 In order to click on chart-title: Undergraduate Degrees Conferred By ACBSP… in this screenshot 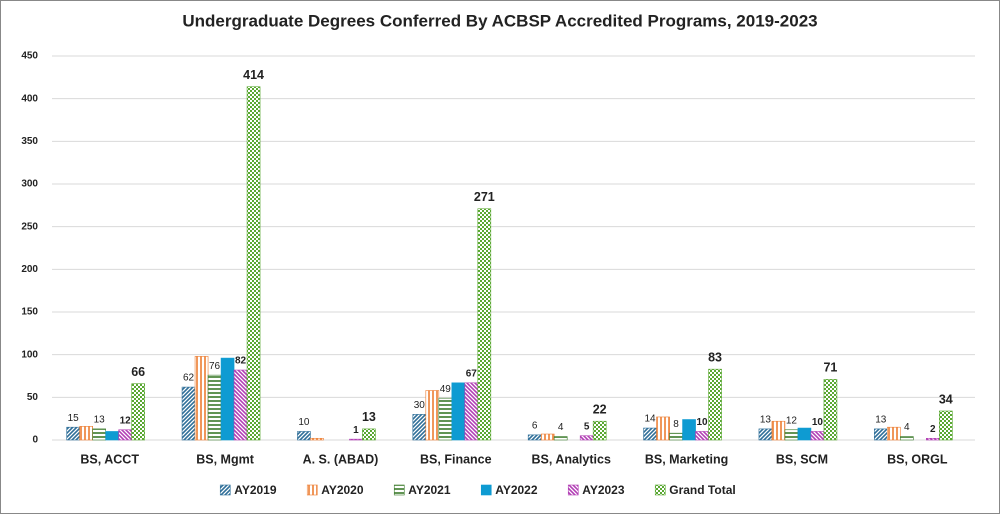, I will do `click(499, 20)`.